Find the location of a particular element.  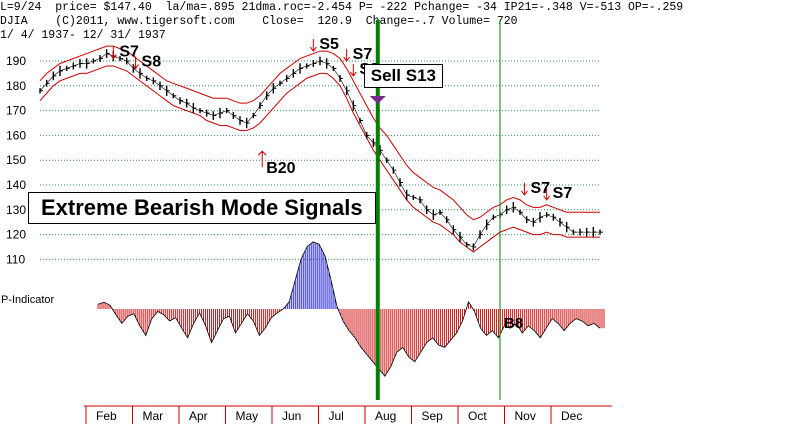

mode-label-box: Extreme Bearish Mode Signals is located at coordinates (202, 208).